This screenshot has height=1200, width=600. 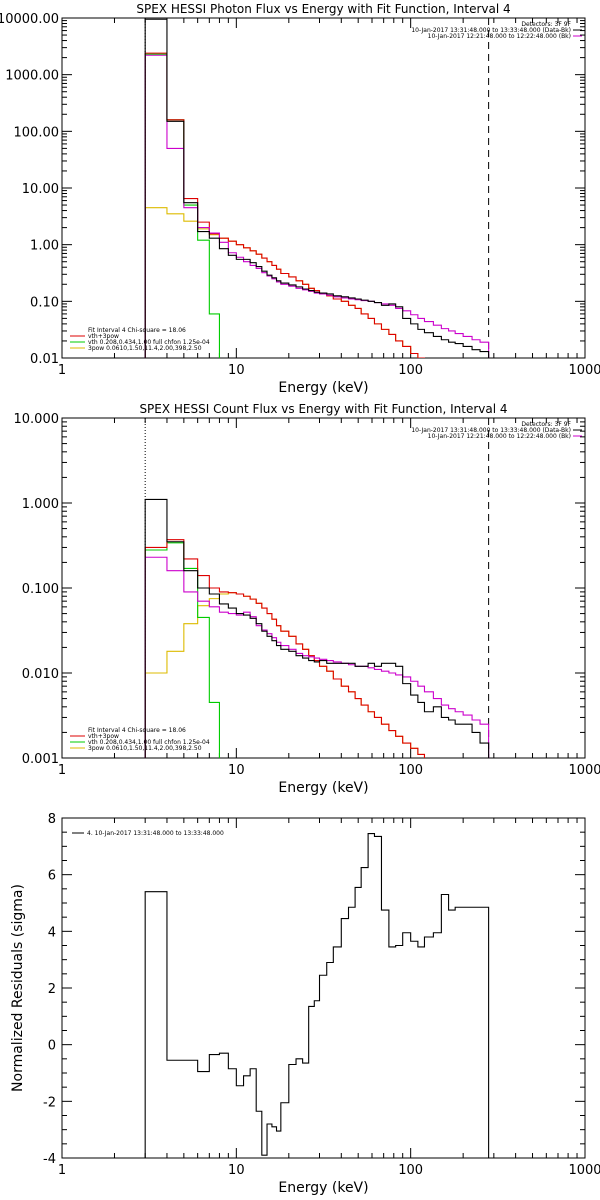 I want to click on series-background, so click(x=317, y=657).